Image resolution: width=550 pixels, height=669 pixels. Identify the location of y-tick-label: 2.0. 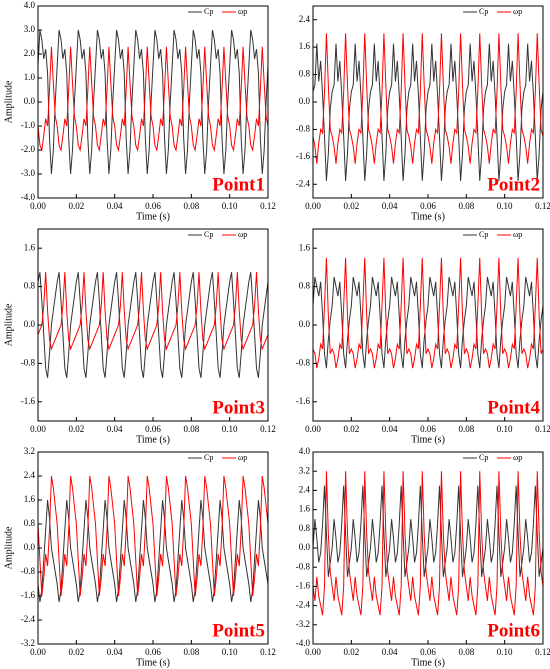
(30, 53).